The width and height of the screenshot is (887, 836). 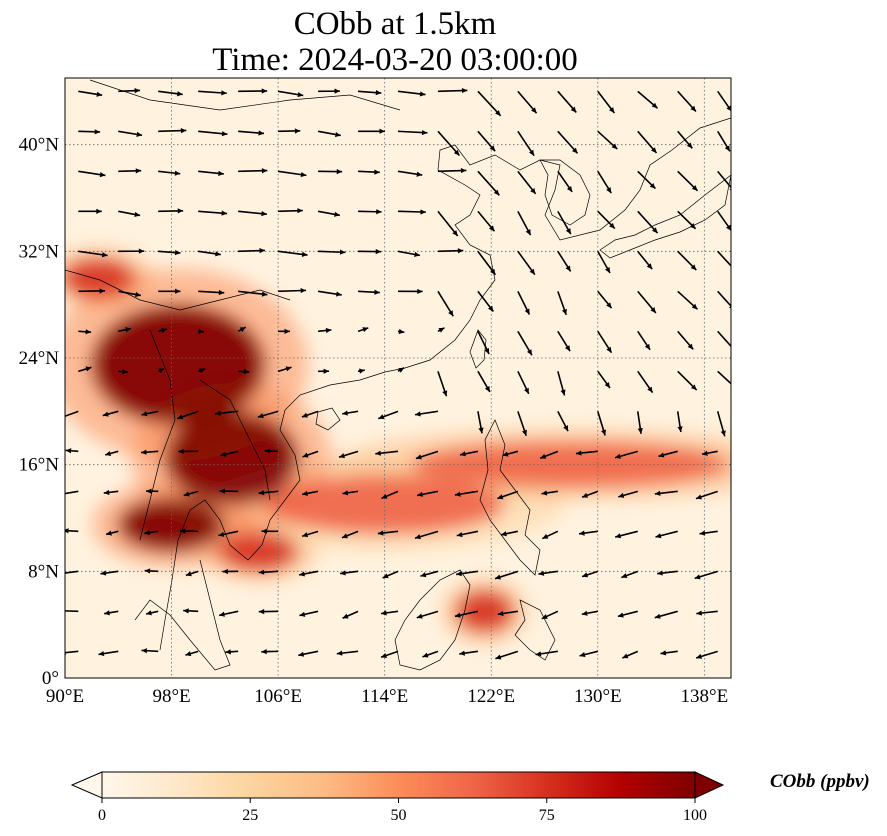 What do you see at coordinates (278, 696) in the screenshot?
I see `lon-tick-label: 106°E` at bounding box center [278, 696].